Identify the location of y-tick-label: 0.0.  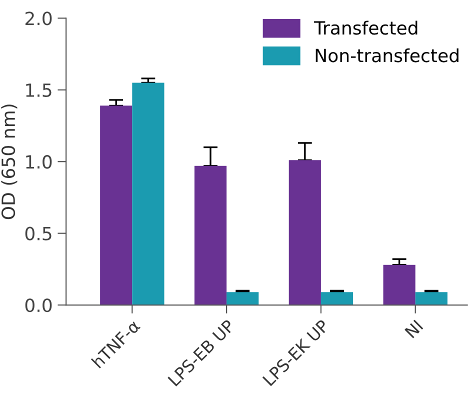
(38, 305).